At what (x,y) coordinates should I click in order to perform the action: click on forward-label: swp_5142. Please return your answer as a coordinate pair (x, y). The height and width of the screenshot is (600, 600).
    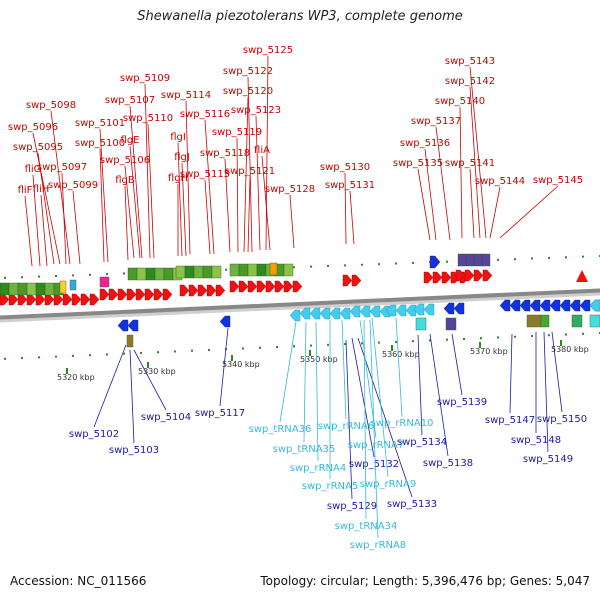
    Looking at the image, I should click on (470, 81).